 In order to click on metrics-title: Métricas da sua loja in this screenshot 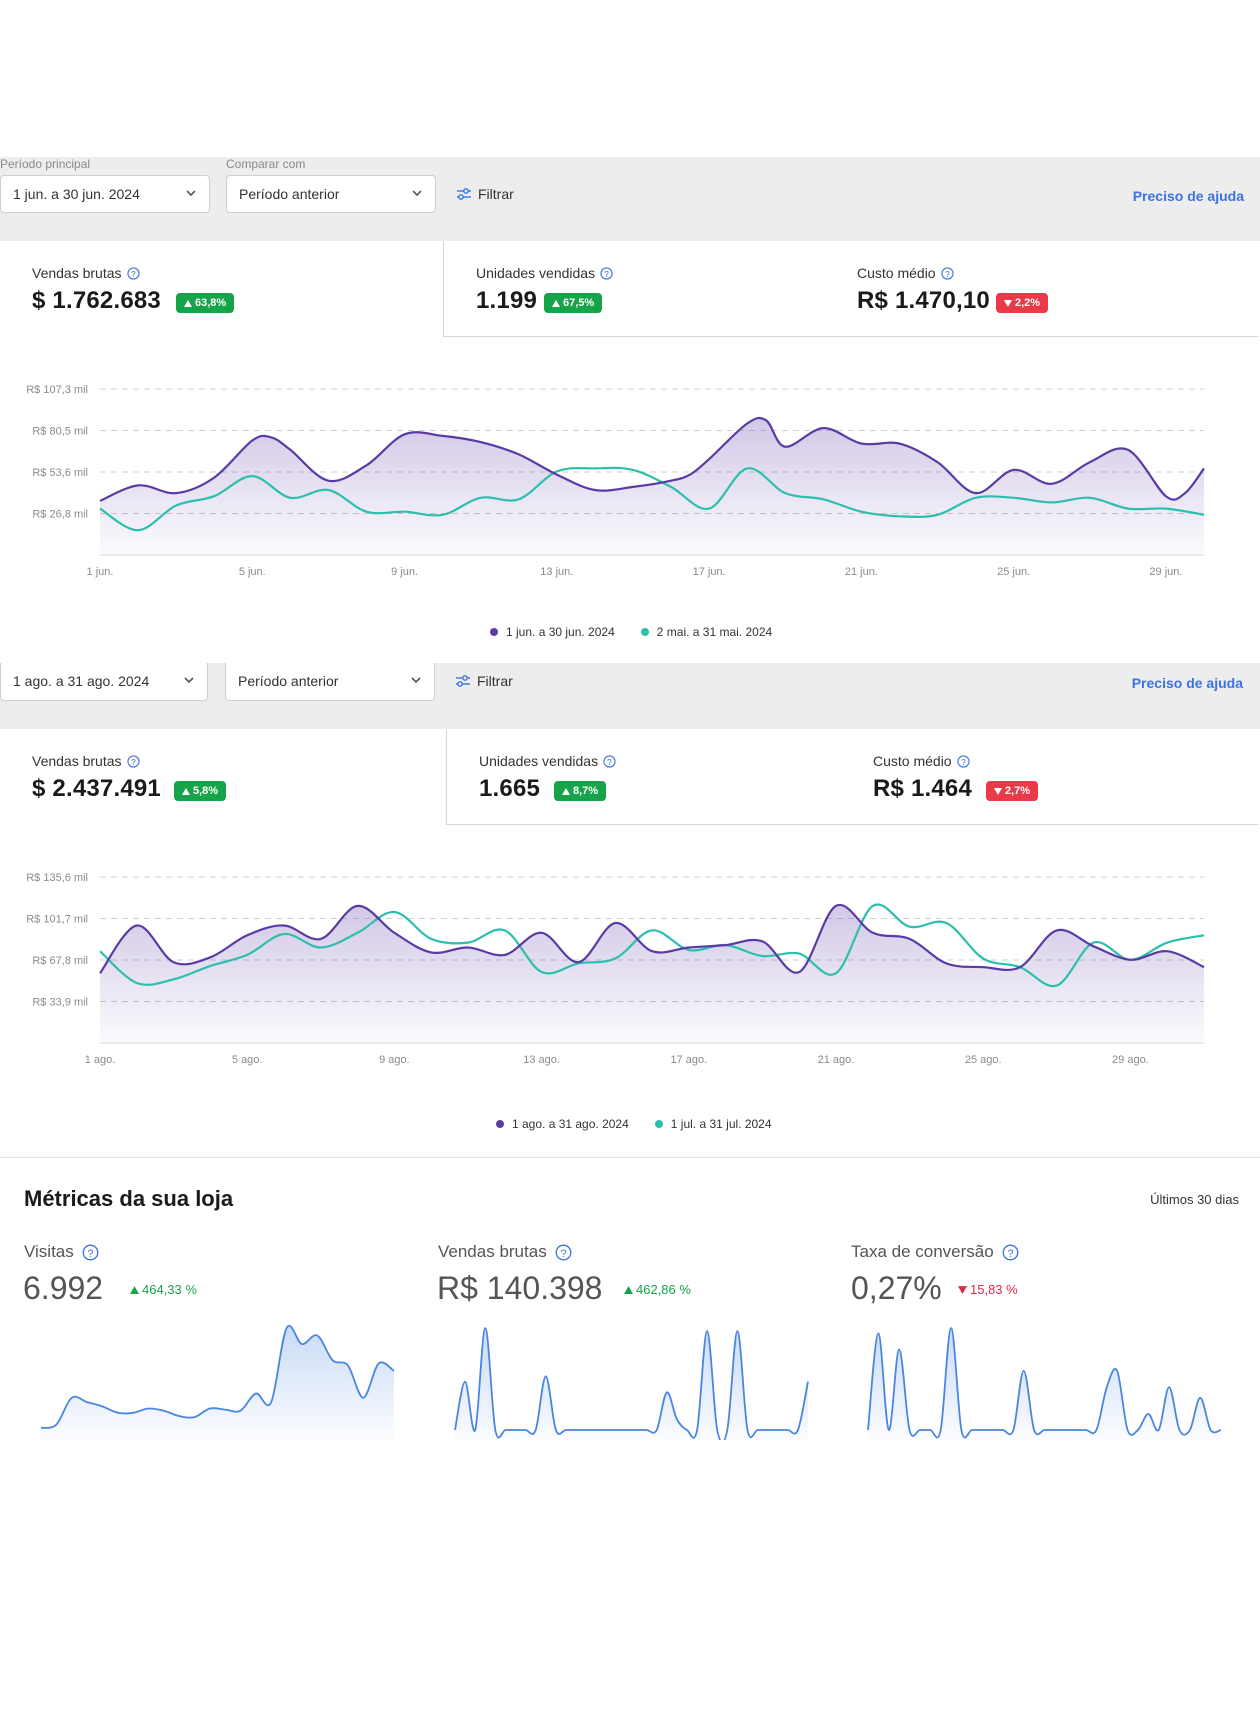, I will do `click(129, 1198)`.